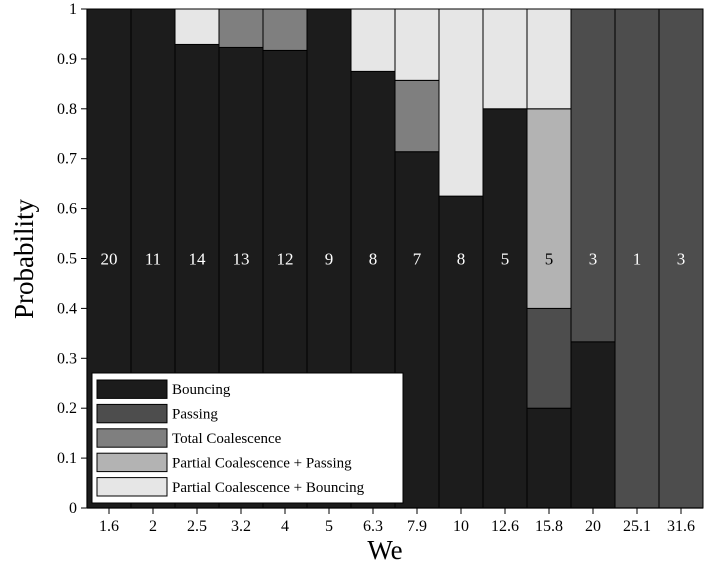 This screenshot has height=565, width=704. I want to click on y-tick-label: 0.9, so click(67, 59).